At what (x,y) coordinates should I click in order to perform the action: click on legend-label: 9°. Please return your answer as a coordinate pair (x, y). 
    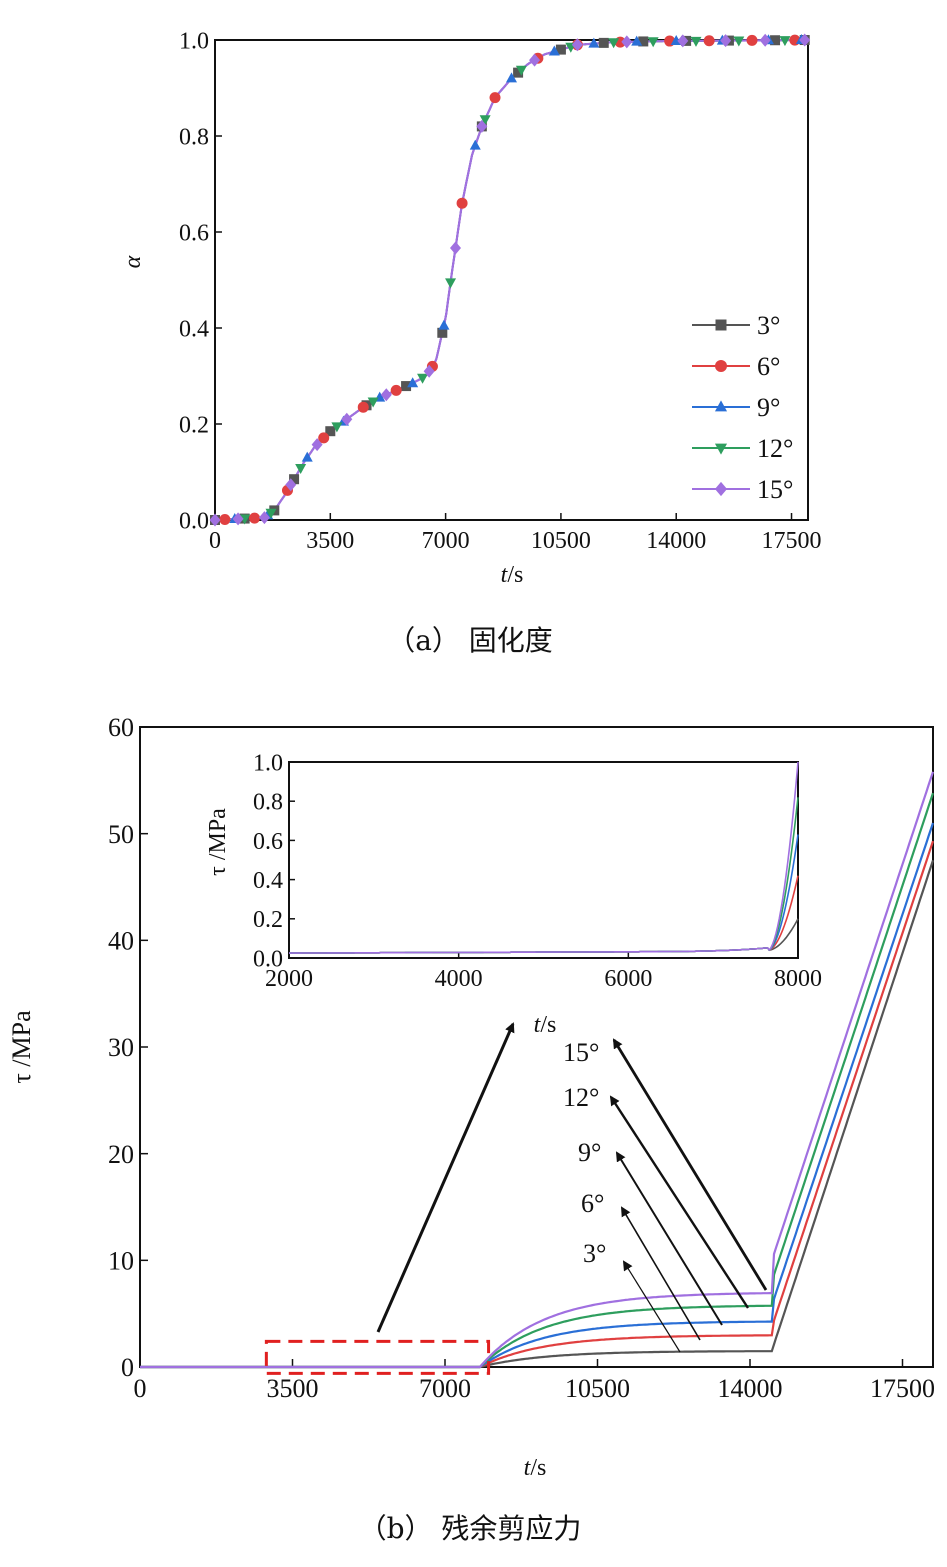
    Looking at the image, I should click on (768, 407).